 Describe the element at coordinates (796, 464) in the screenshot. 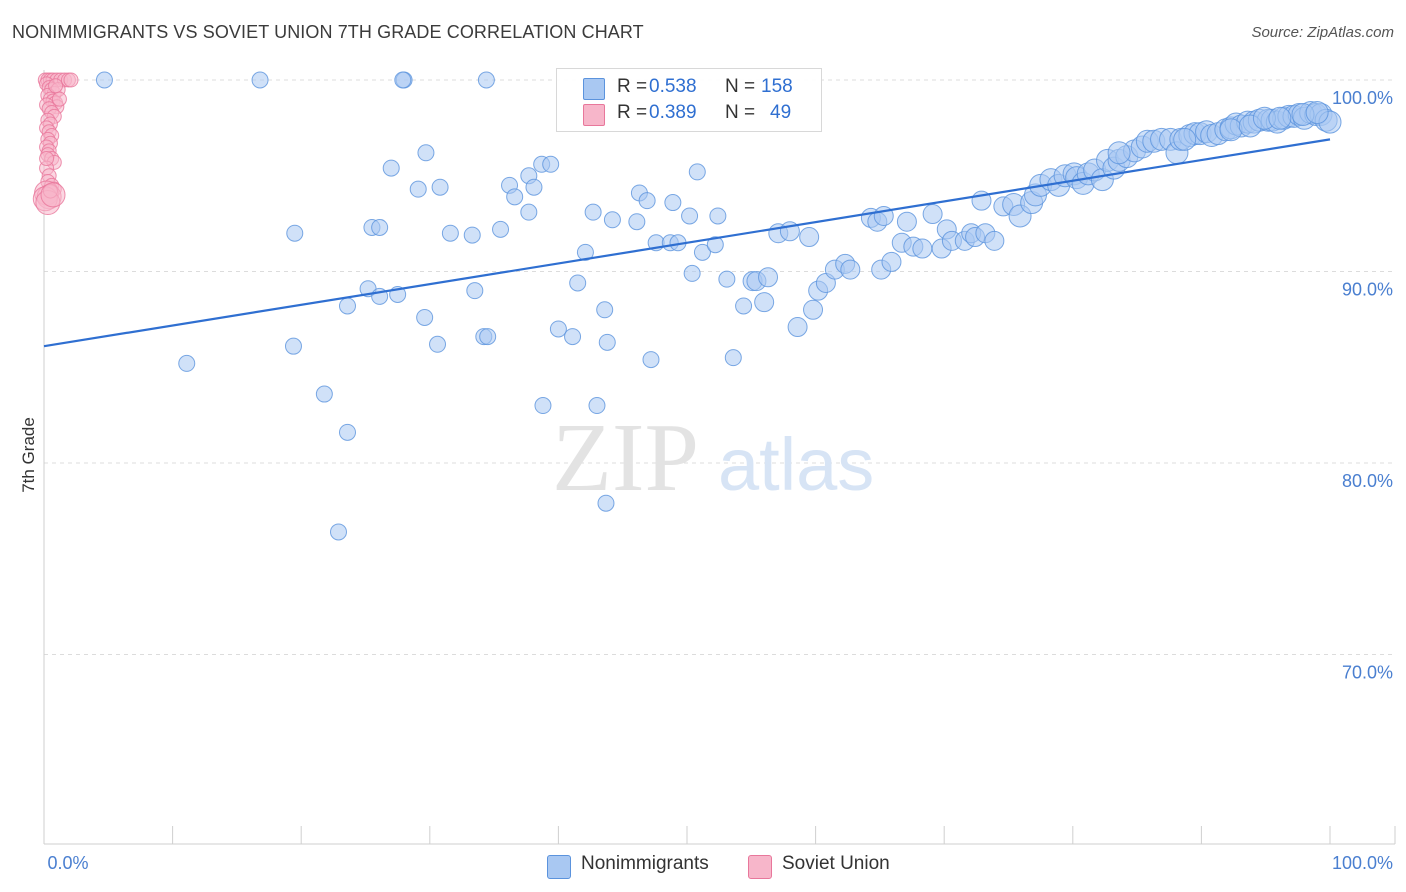

I see `watermark-atlas: atlas` at that location.